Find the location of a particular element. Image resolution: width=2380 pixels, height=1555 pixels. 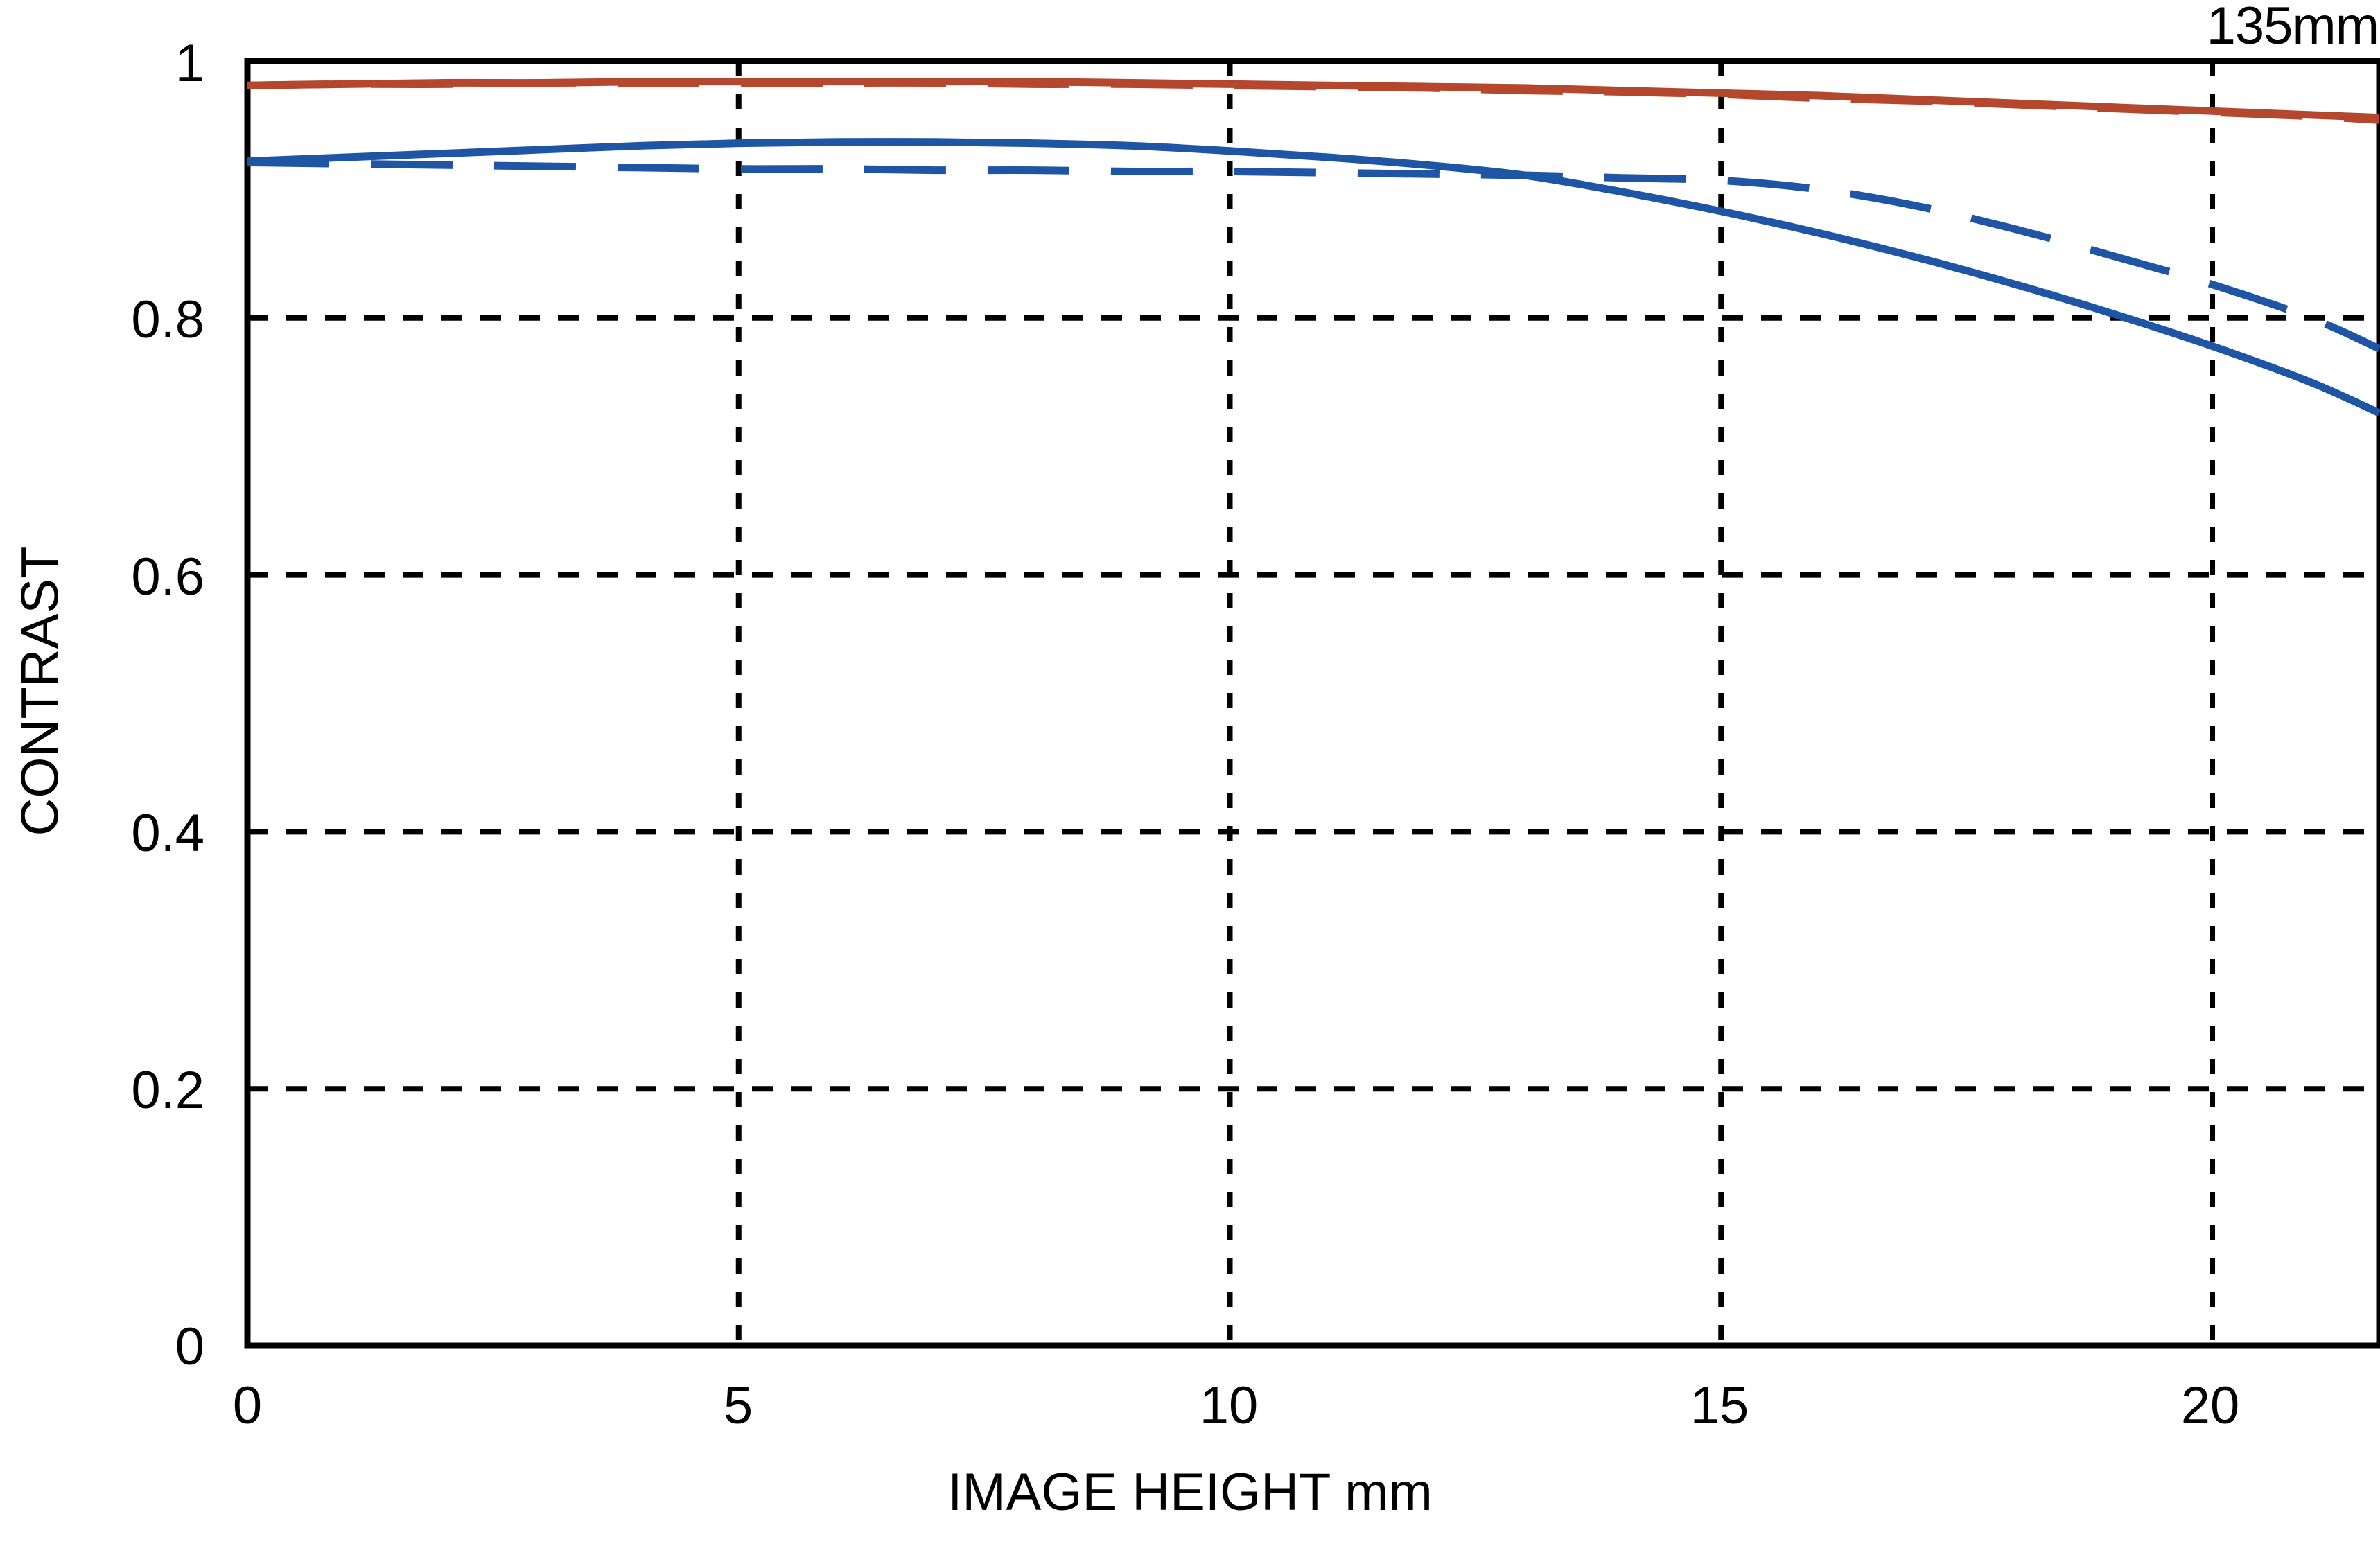

ytick-label-0_8: 0.8 is located at coordinates (167, 319).